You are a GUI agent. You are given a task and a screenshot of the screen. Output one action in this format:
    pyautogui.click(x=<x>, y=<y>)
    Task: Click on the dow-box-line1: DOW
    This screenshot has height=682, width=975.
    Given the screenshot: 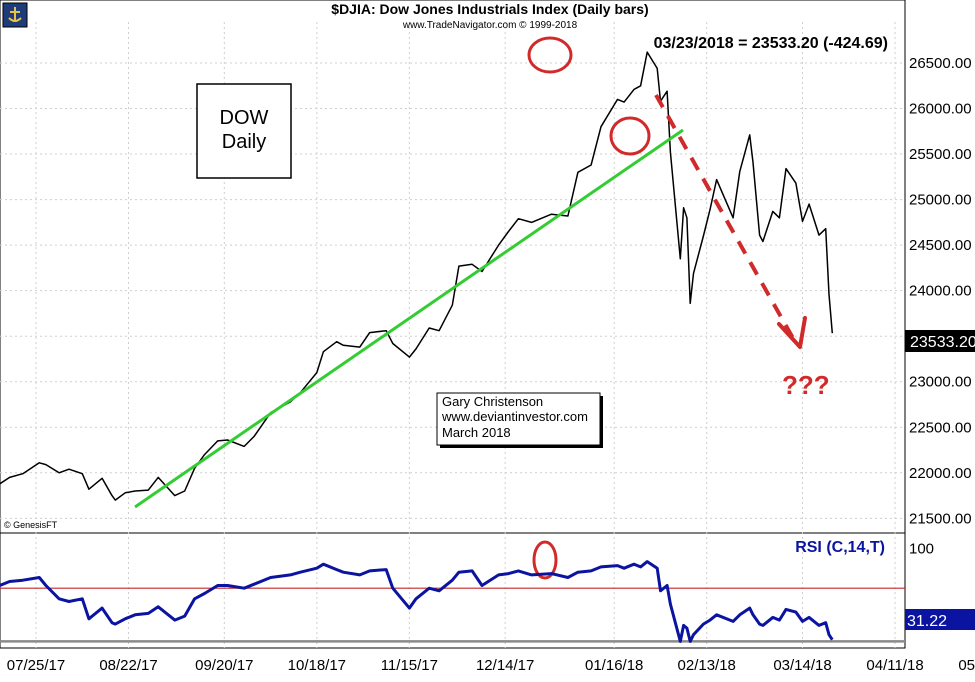 What is the action you would take?
    pyautogui.click(x=244, y=118)
    